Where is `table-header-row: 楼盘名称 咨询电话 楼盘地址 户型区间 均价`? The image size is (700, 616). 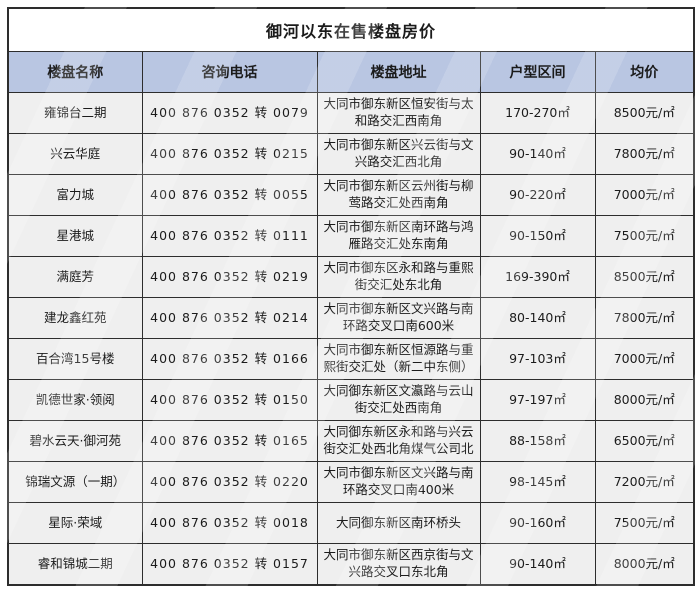
table-header-row: 楼盘名称 咨询电话 楼盘地址 户型区间 均价 is located at coordinates (351, 72).